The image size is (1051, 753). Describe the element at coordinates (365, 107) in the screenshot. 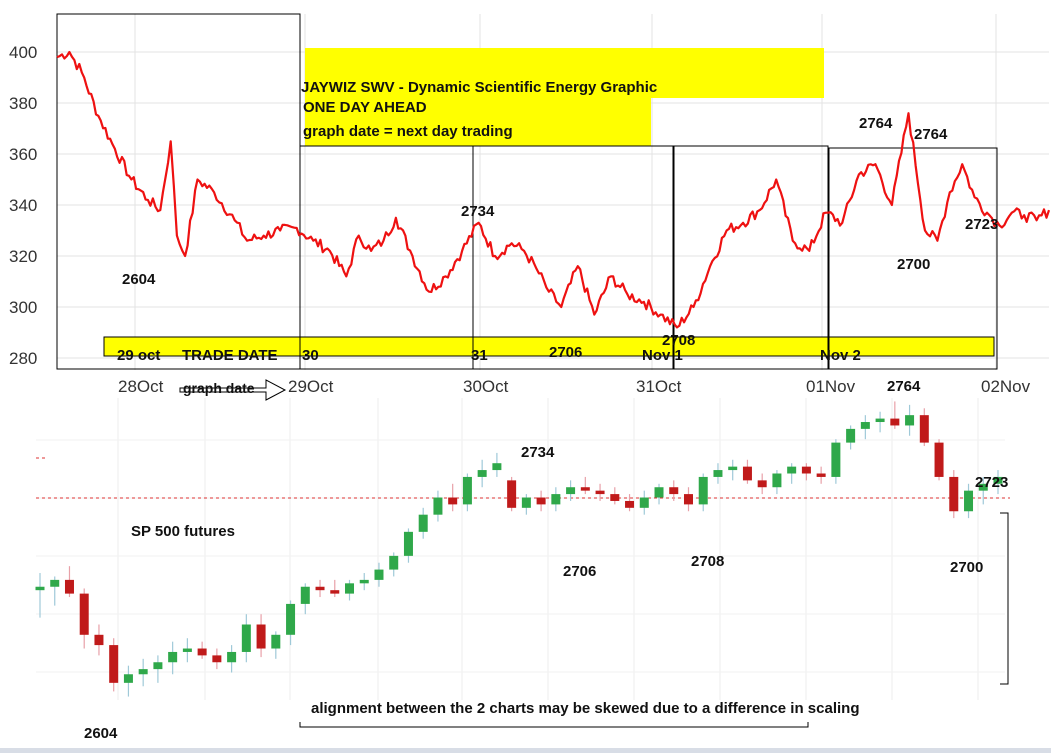

I see `title-line-2: ONE DAY AHEAD` at that location.